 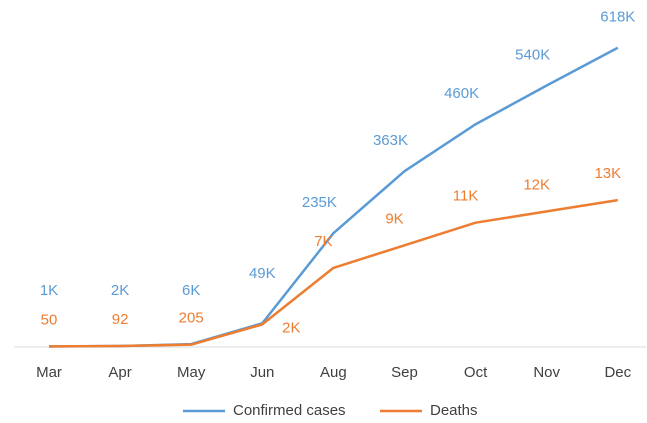 I want to click on data-label: 92, so click(x=120, y=319).